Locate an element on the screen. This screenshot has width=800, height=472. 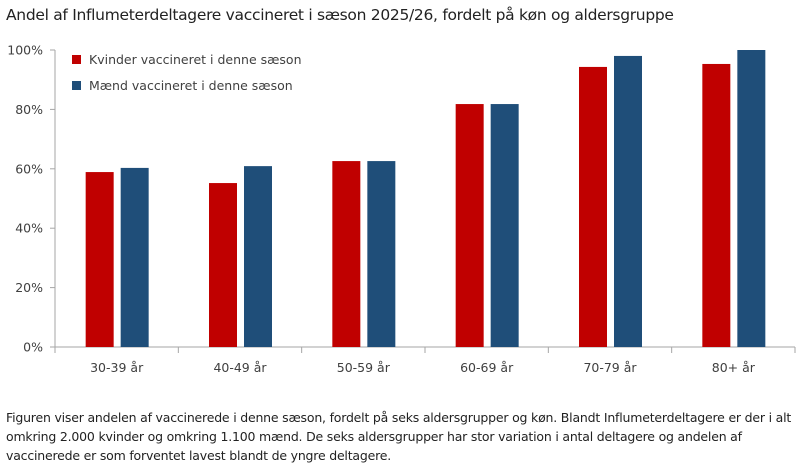
legend-label: Kvinder vaccineret i denne sæson is located at coordinates (195, 59).